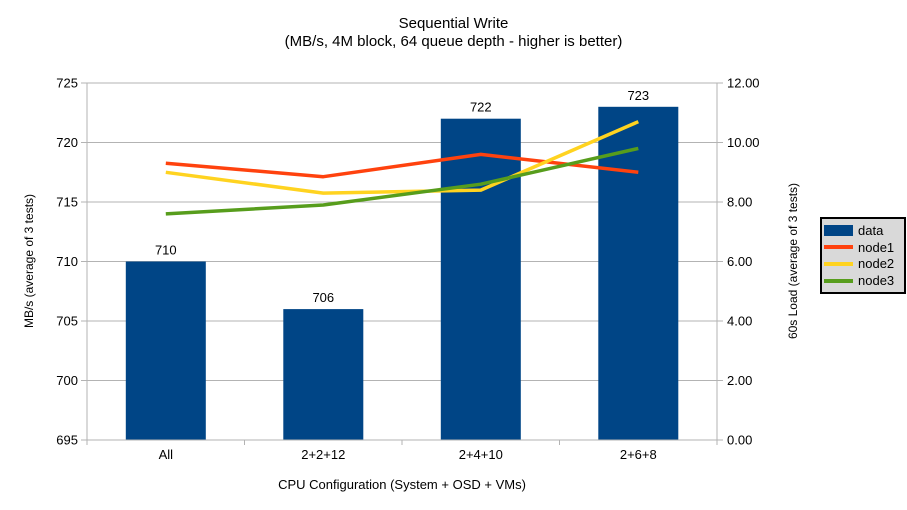 The width and height of the screenshot is (907, 510). I want to click on legend-label-node2: node2, so click(876, 264).